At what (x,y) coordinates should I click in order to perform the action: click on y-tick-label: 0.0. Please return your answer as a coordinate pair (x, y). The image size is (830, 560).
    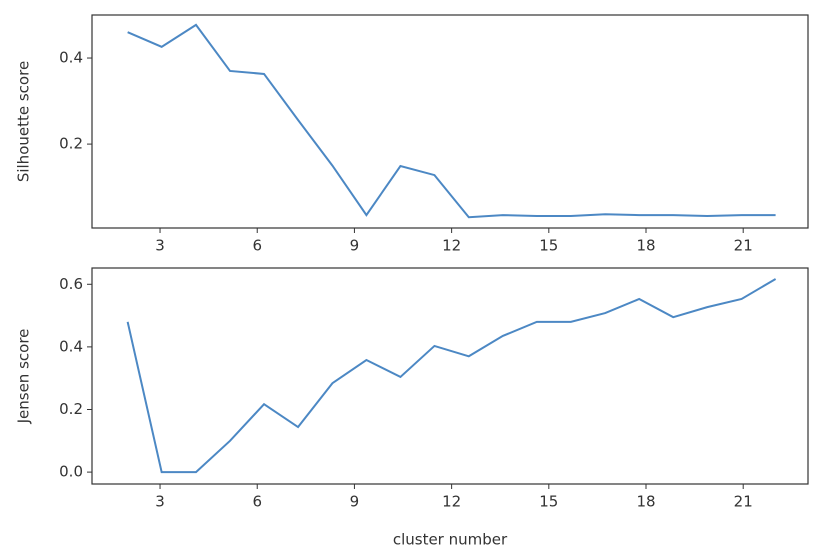
    Looking at the image, I should click on (71, 472).